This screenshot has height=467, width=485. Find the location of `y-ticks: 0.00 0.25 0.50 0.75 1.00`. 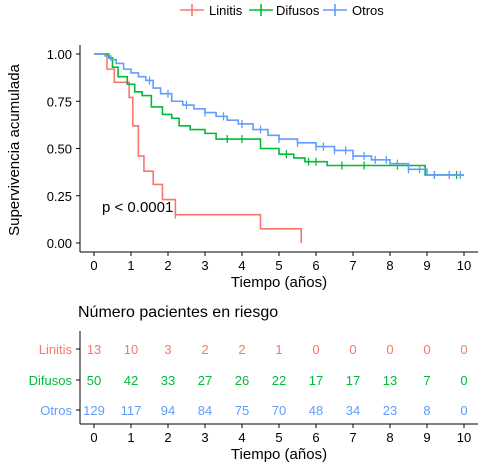

y-ticks: 0.00 0.25 0.50 0.75 1.00 is located at coordinates (63, 149).